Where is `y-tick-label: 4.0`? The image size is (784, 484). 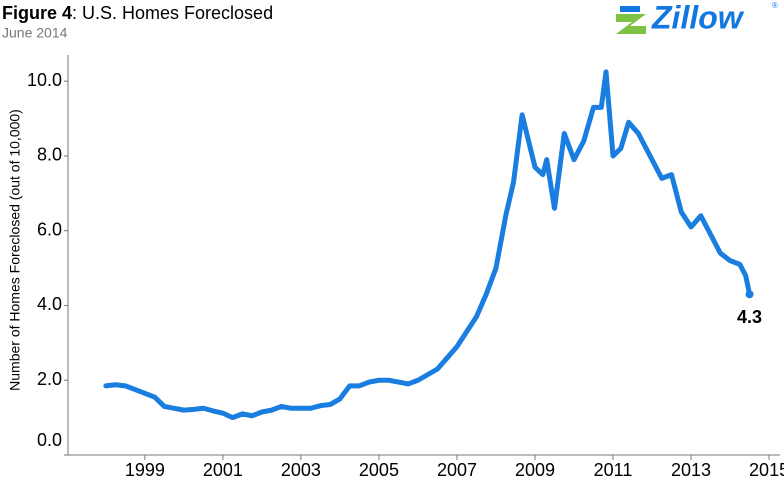
y-tick-label: 4.0 is located at coordinates (49, 304).